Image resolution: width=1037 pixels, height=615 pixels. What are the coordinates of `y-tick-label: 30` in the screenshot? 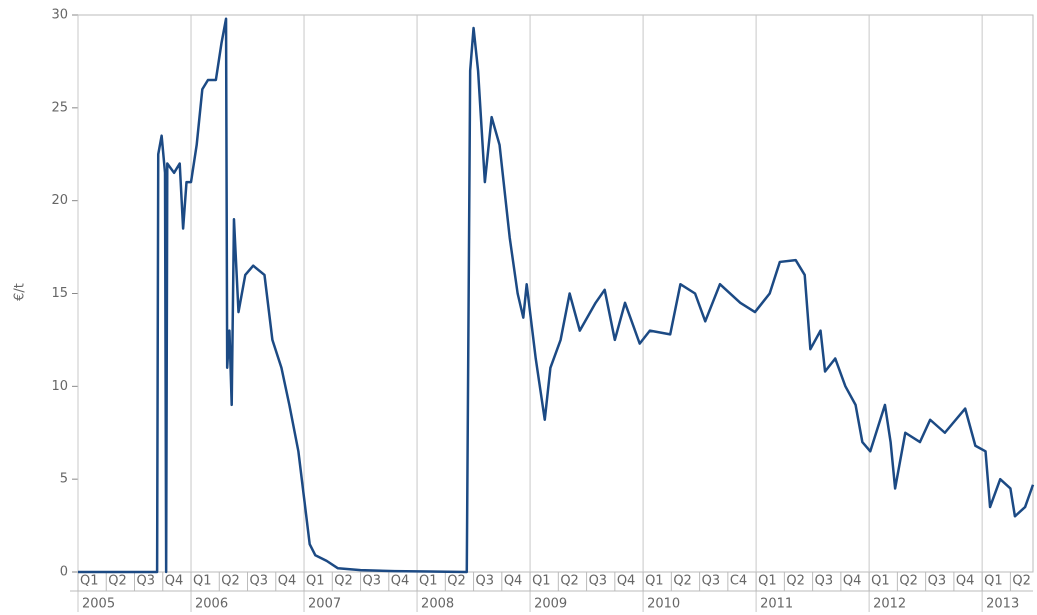 It's located at (59, 15).